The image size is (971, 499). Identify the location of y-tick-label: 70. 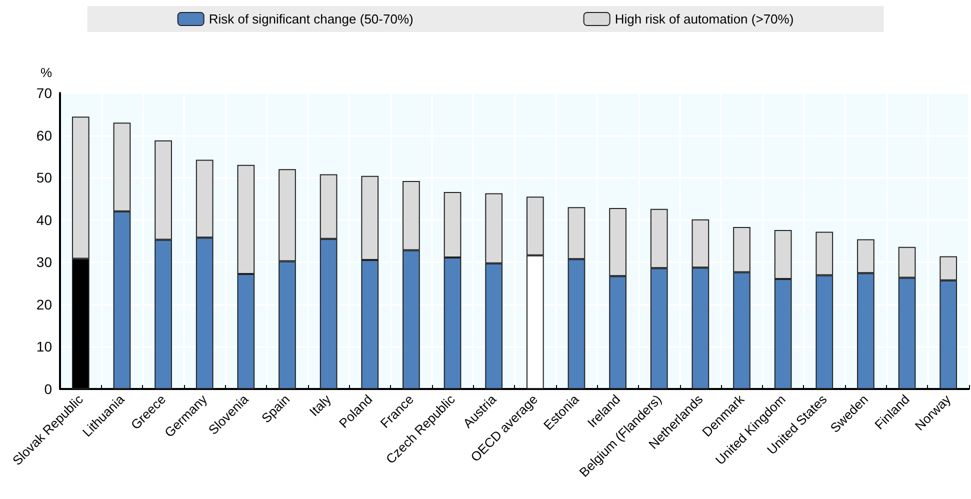
(44, 93).